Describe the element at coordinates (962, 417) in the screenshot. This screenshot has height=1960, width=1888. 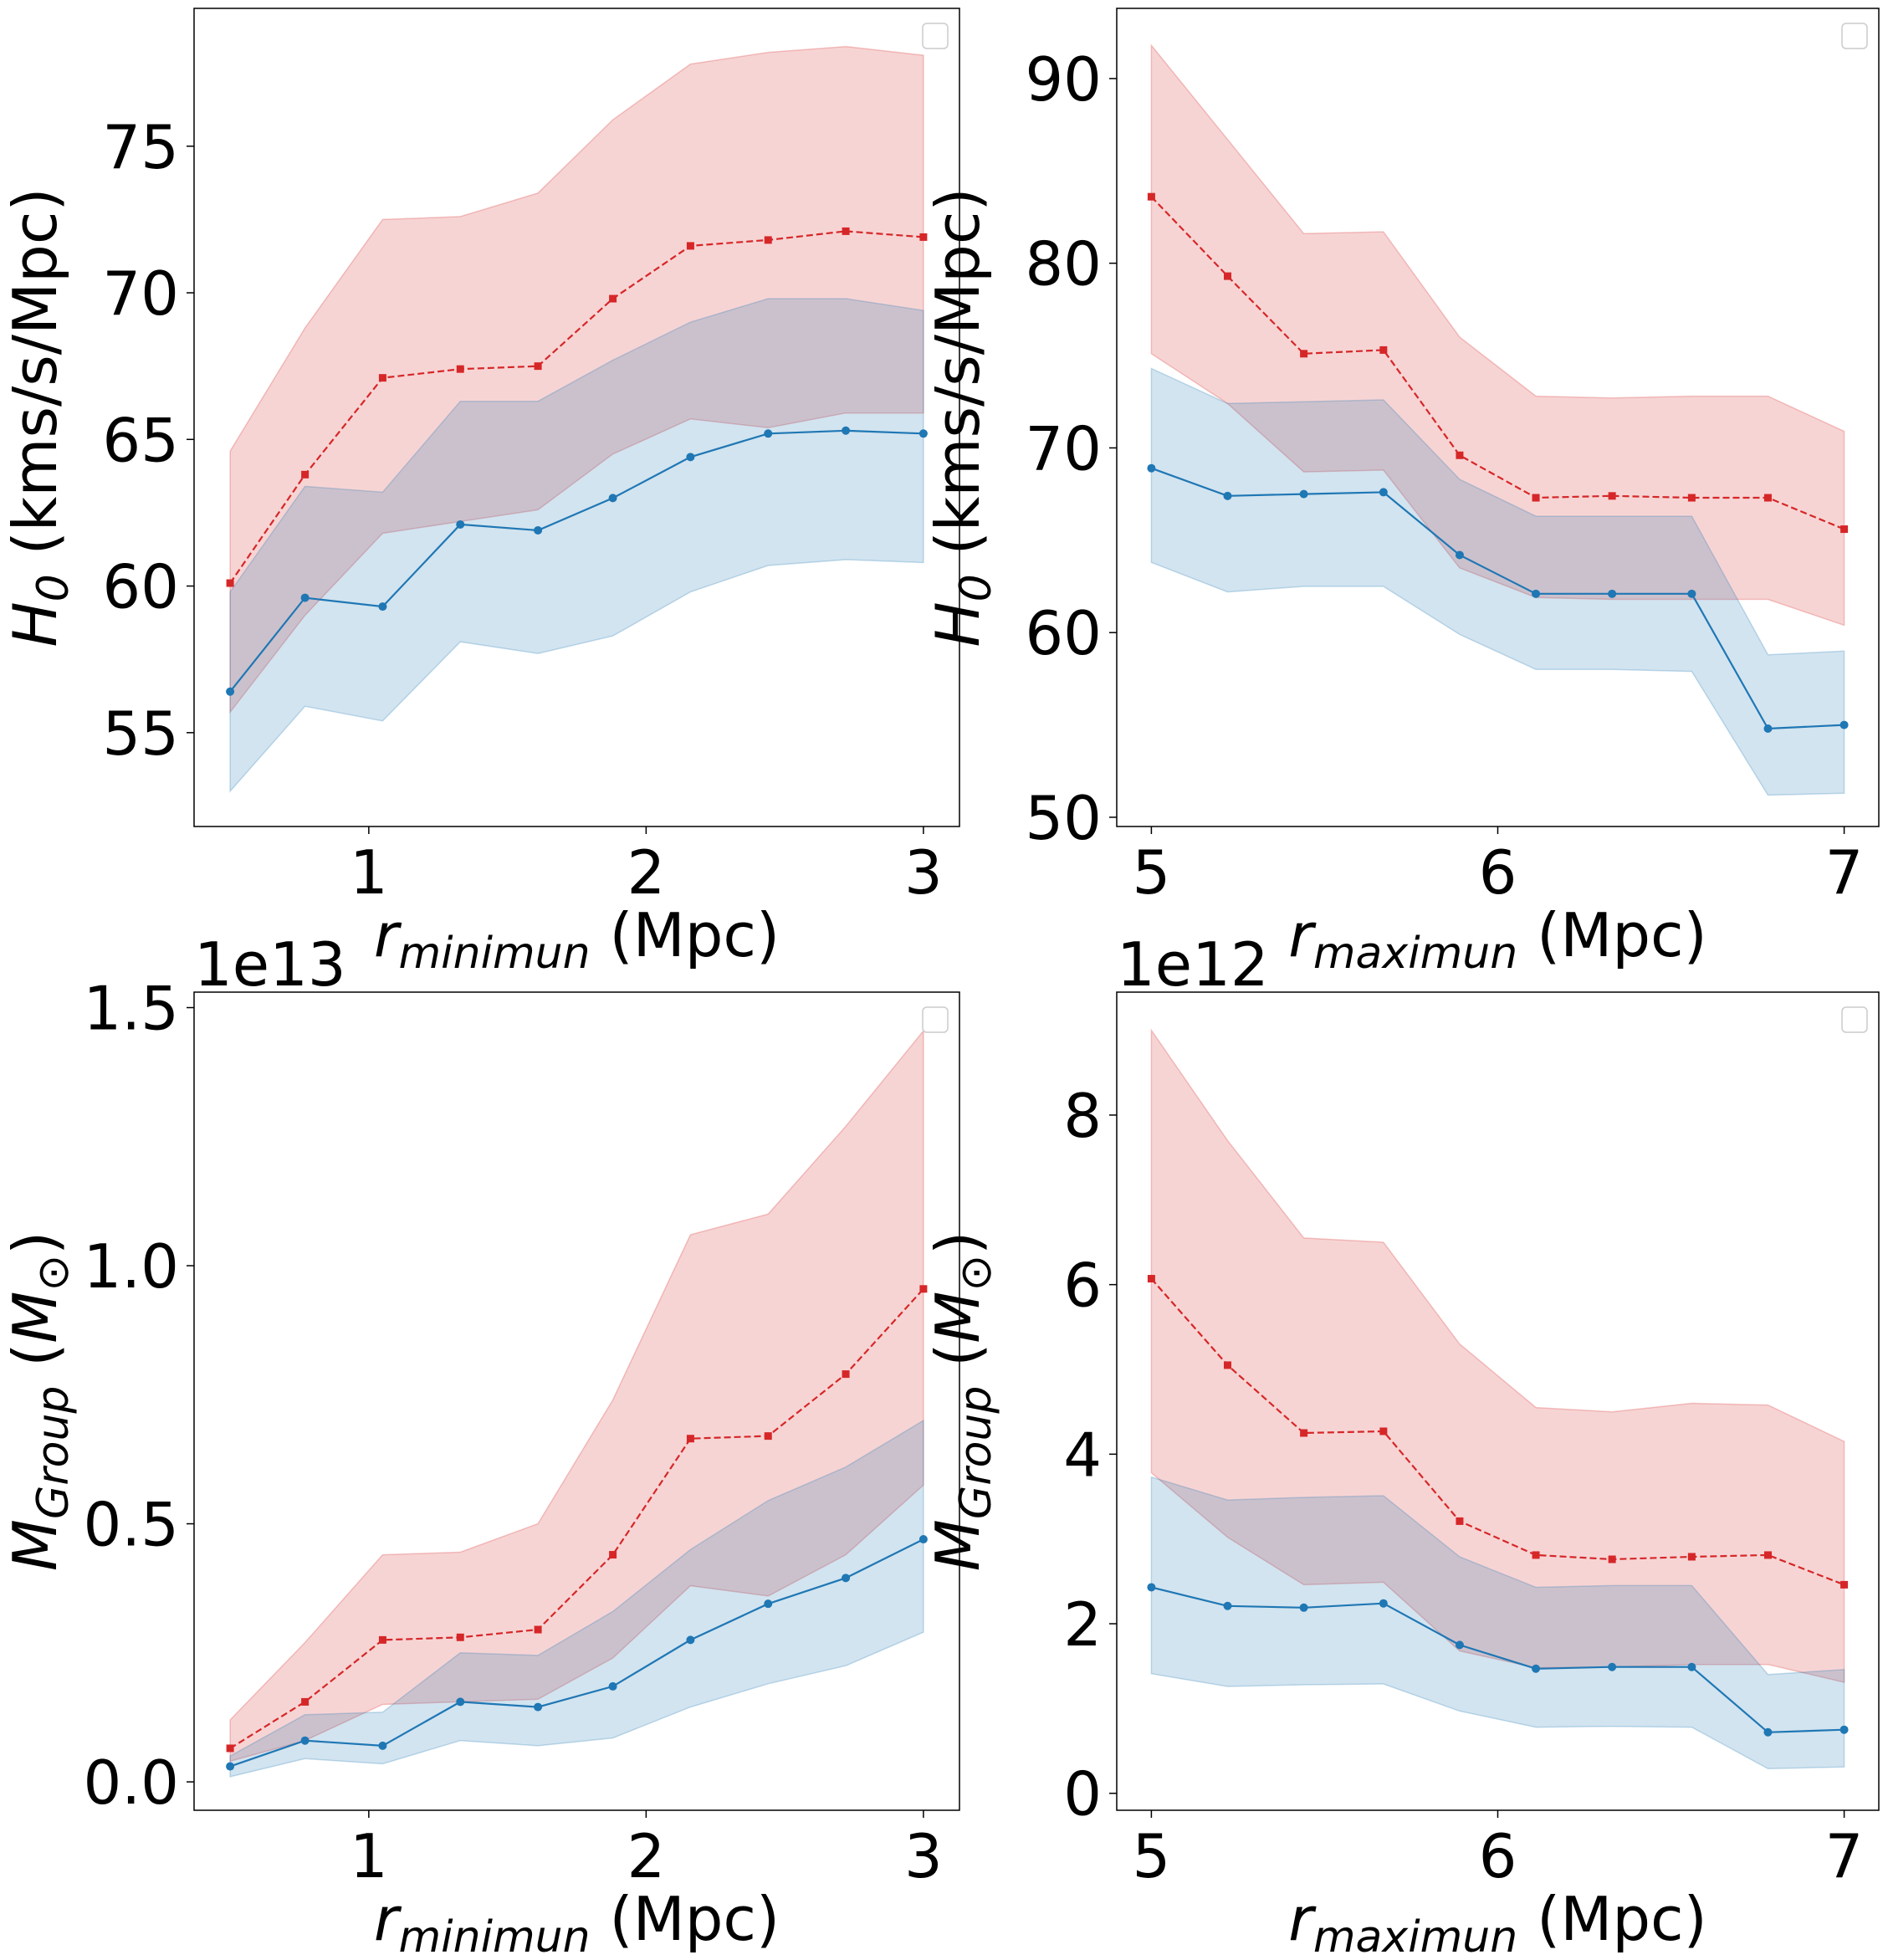
I see `y-axis-label: H0 (kms/s/Mpc)` at that location.